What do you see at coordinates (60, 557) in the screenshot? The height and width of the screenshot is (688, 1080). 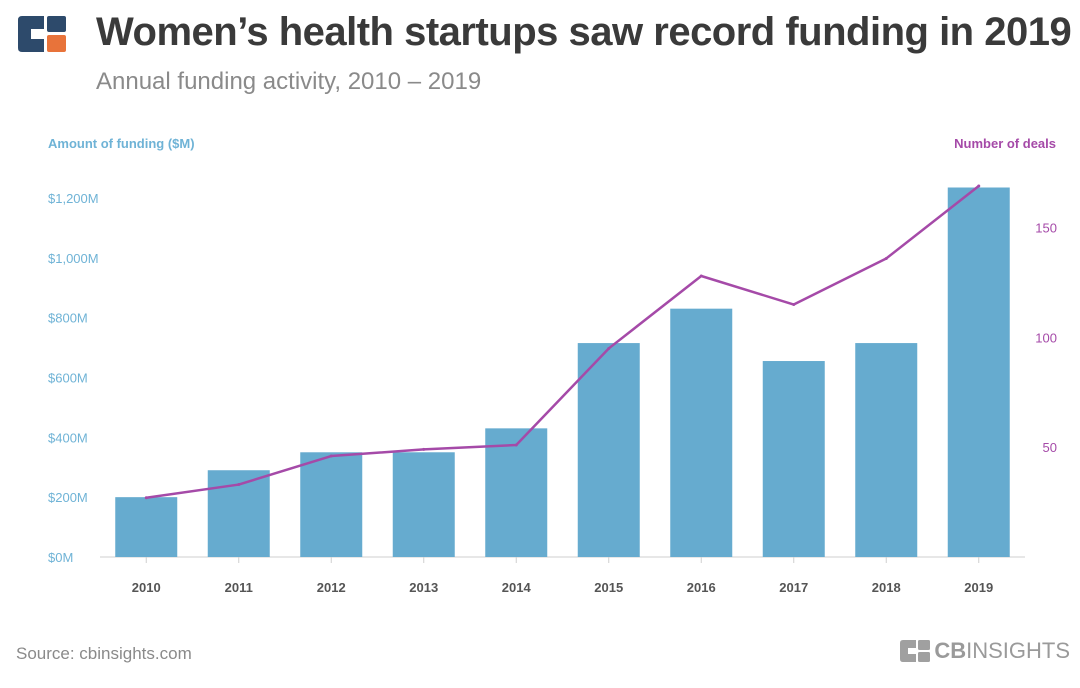 I see `left-tick-label: $0M` at bounding box center [60, 557].